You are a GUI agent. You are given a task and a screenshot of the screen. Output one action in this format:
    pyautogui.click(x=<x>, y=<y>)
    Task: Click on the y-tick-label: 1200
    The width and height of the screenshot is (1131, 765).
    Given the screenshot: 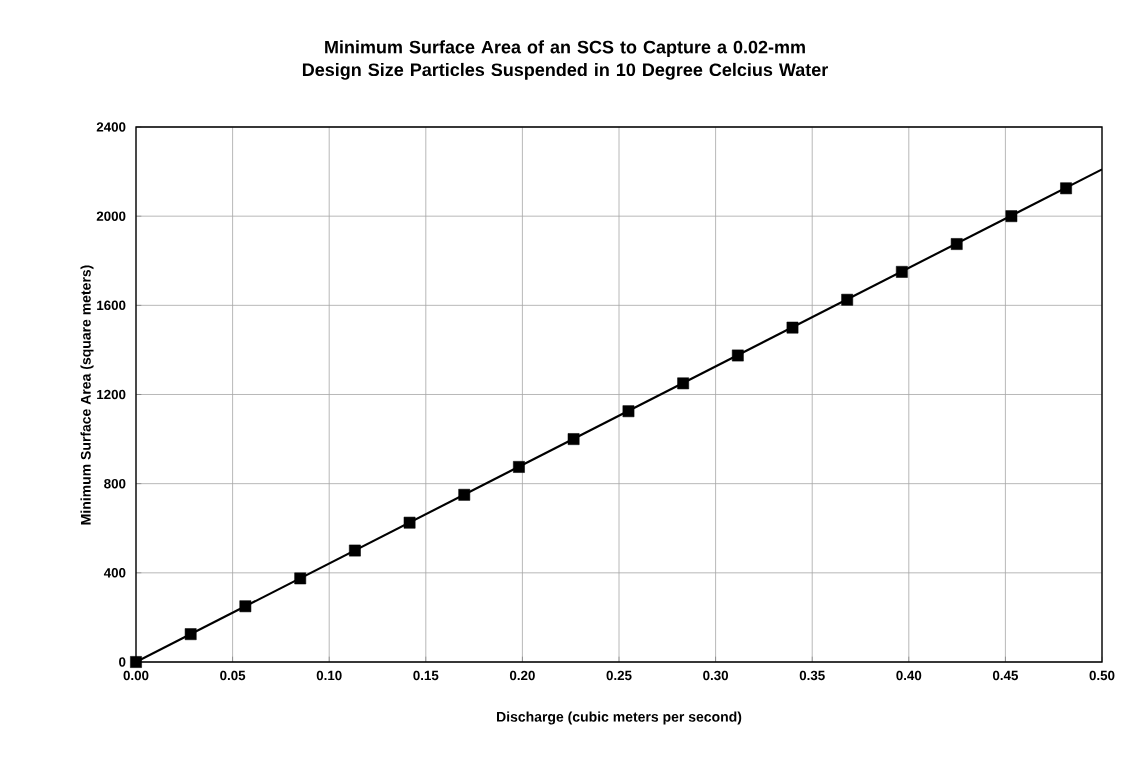 What is the action you would take?
    pyautogui.click(x=111, y=394)
    